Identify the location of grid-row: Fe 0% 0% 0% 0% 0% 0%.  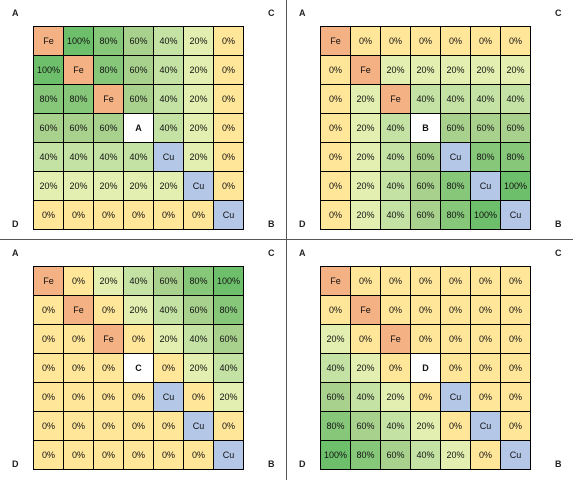
(425, 41).